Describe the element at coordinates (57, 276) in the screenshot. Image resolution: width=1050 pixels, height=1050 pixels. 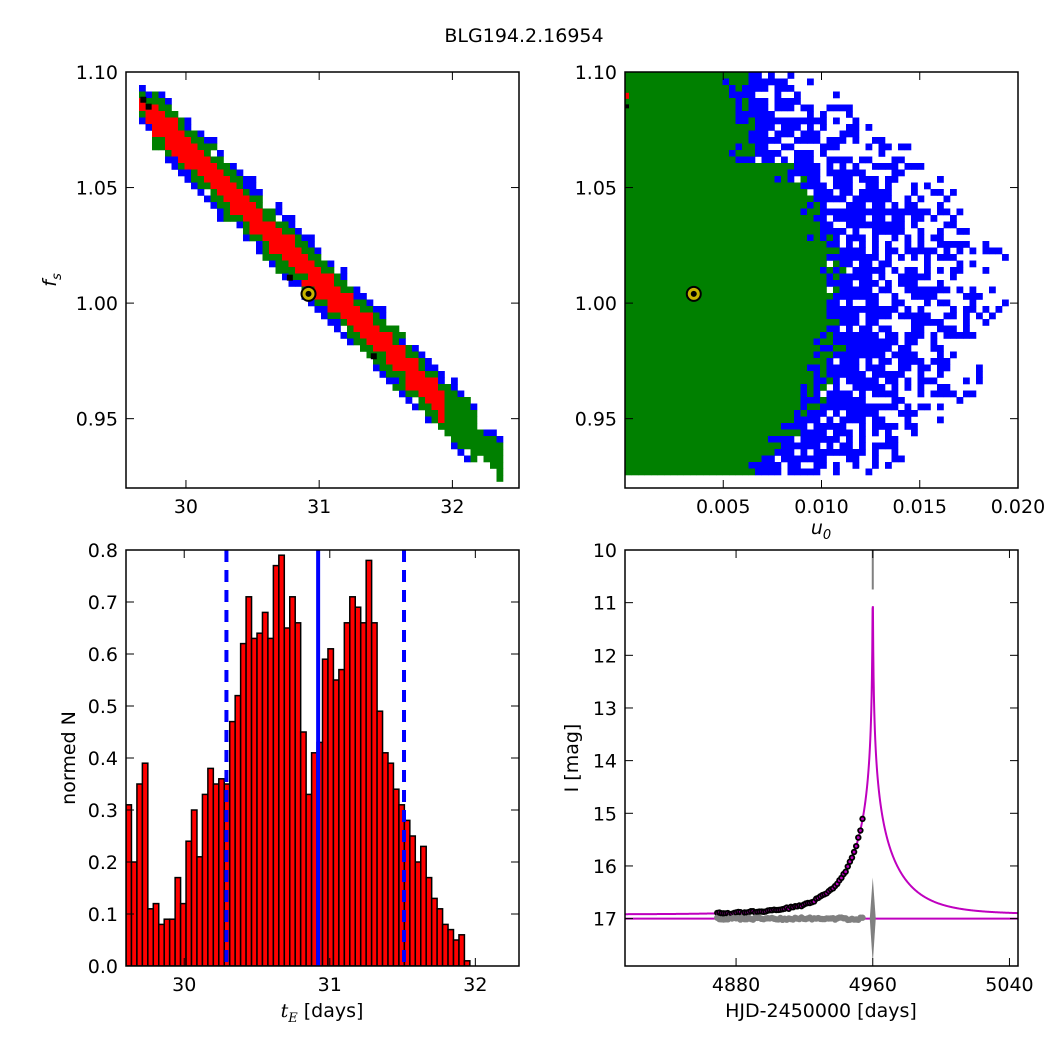
I see `tE-fs-ylabel-sub: s` at that location.